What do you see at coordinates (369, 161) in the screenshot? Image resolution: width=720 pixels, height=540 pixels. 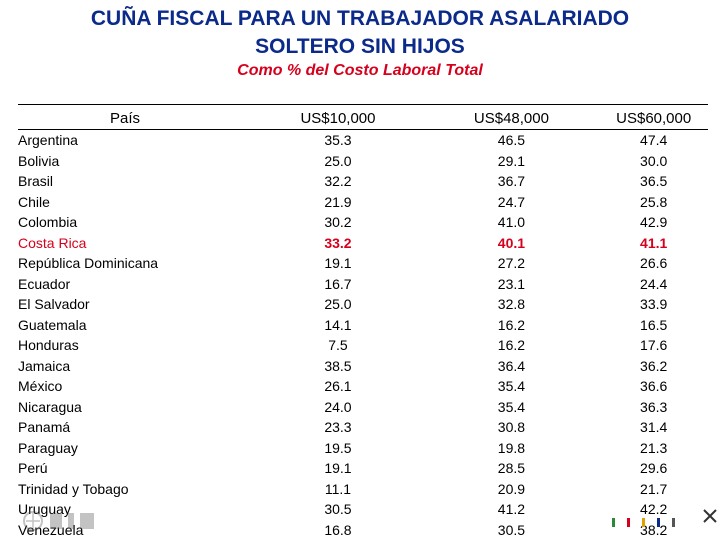 I see `table-row: Bolivia 25.0 29.1 30.0` at bounding box center [369, 161].